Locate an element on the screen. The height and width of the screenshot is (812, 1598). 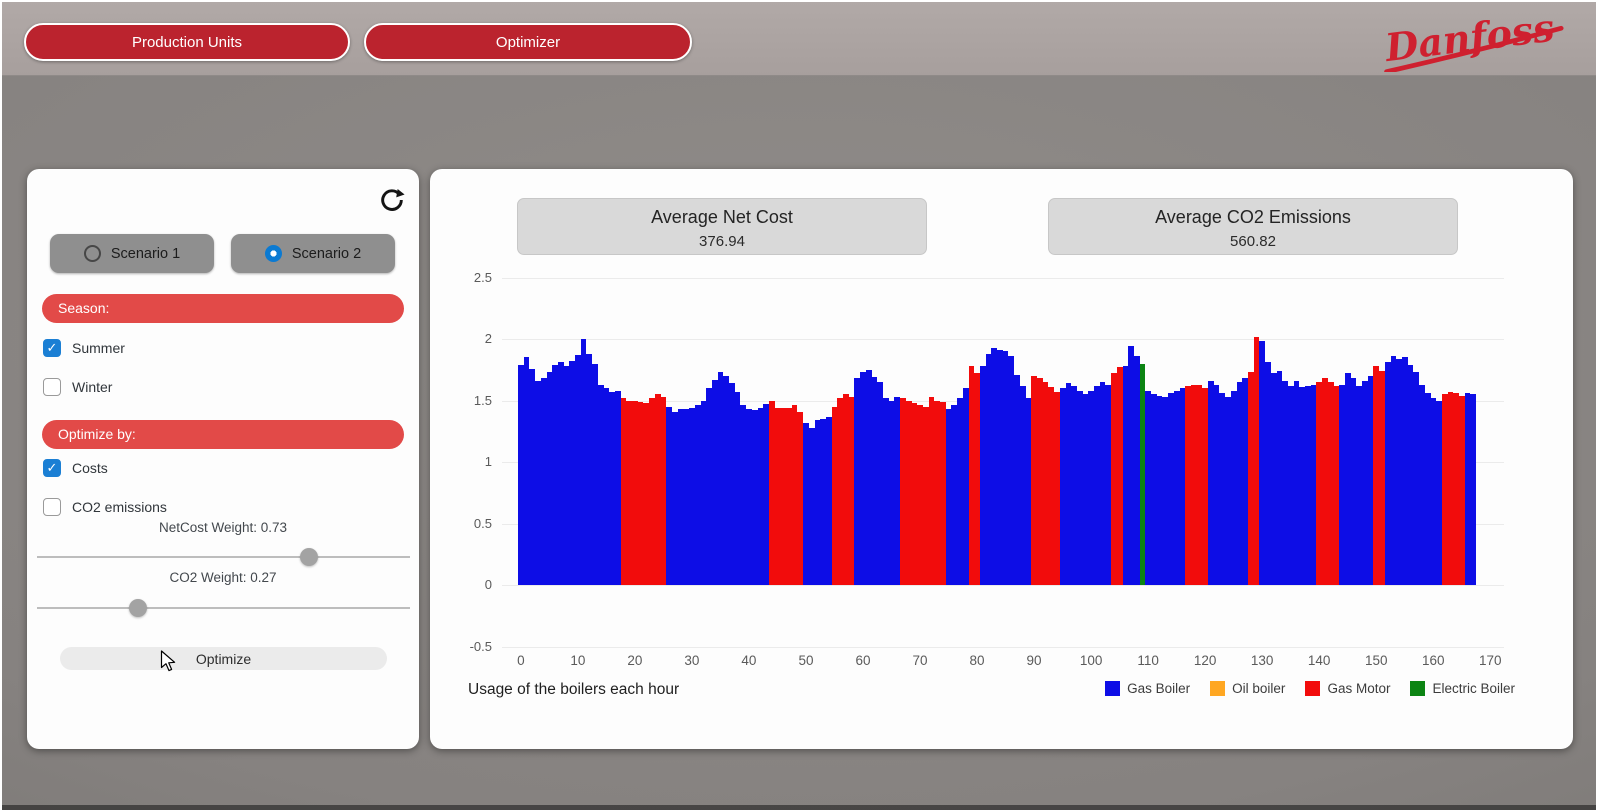
y-tick-label: 0 is located at coordinates (488, 584).